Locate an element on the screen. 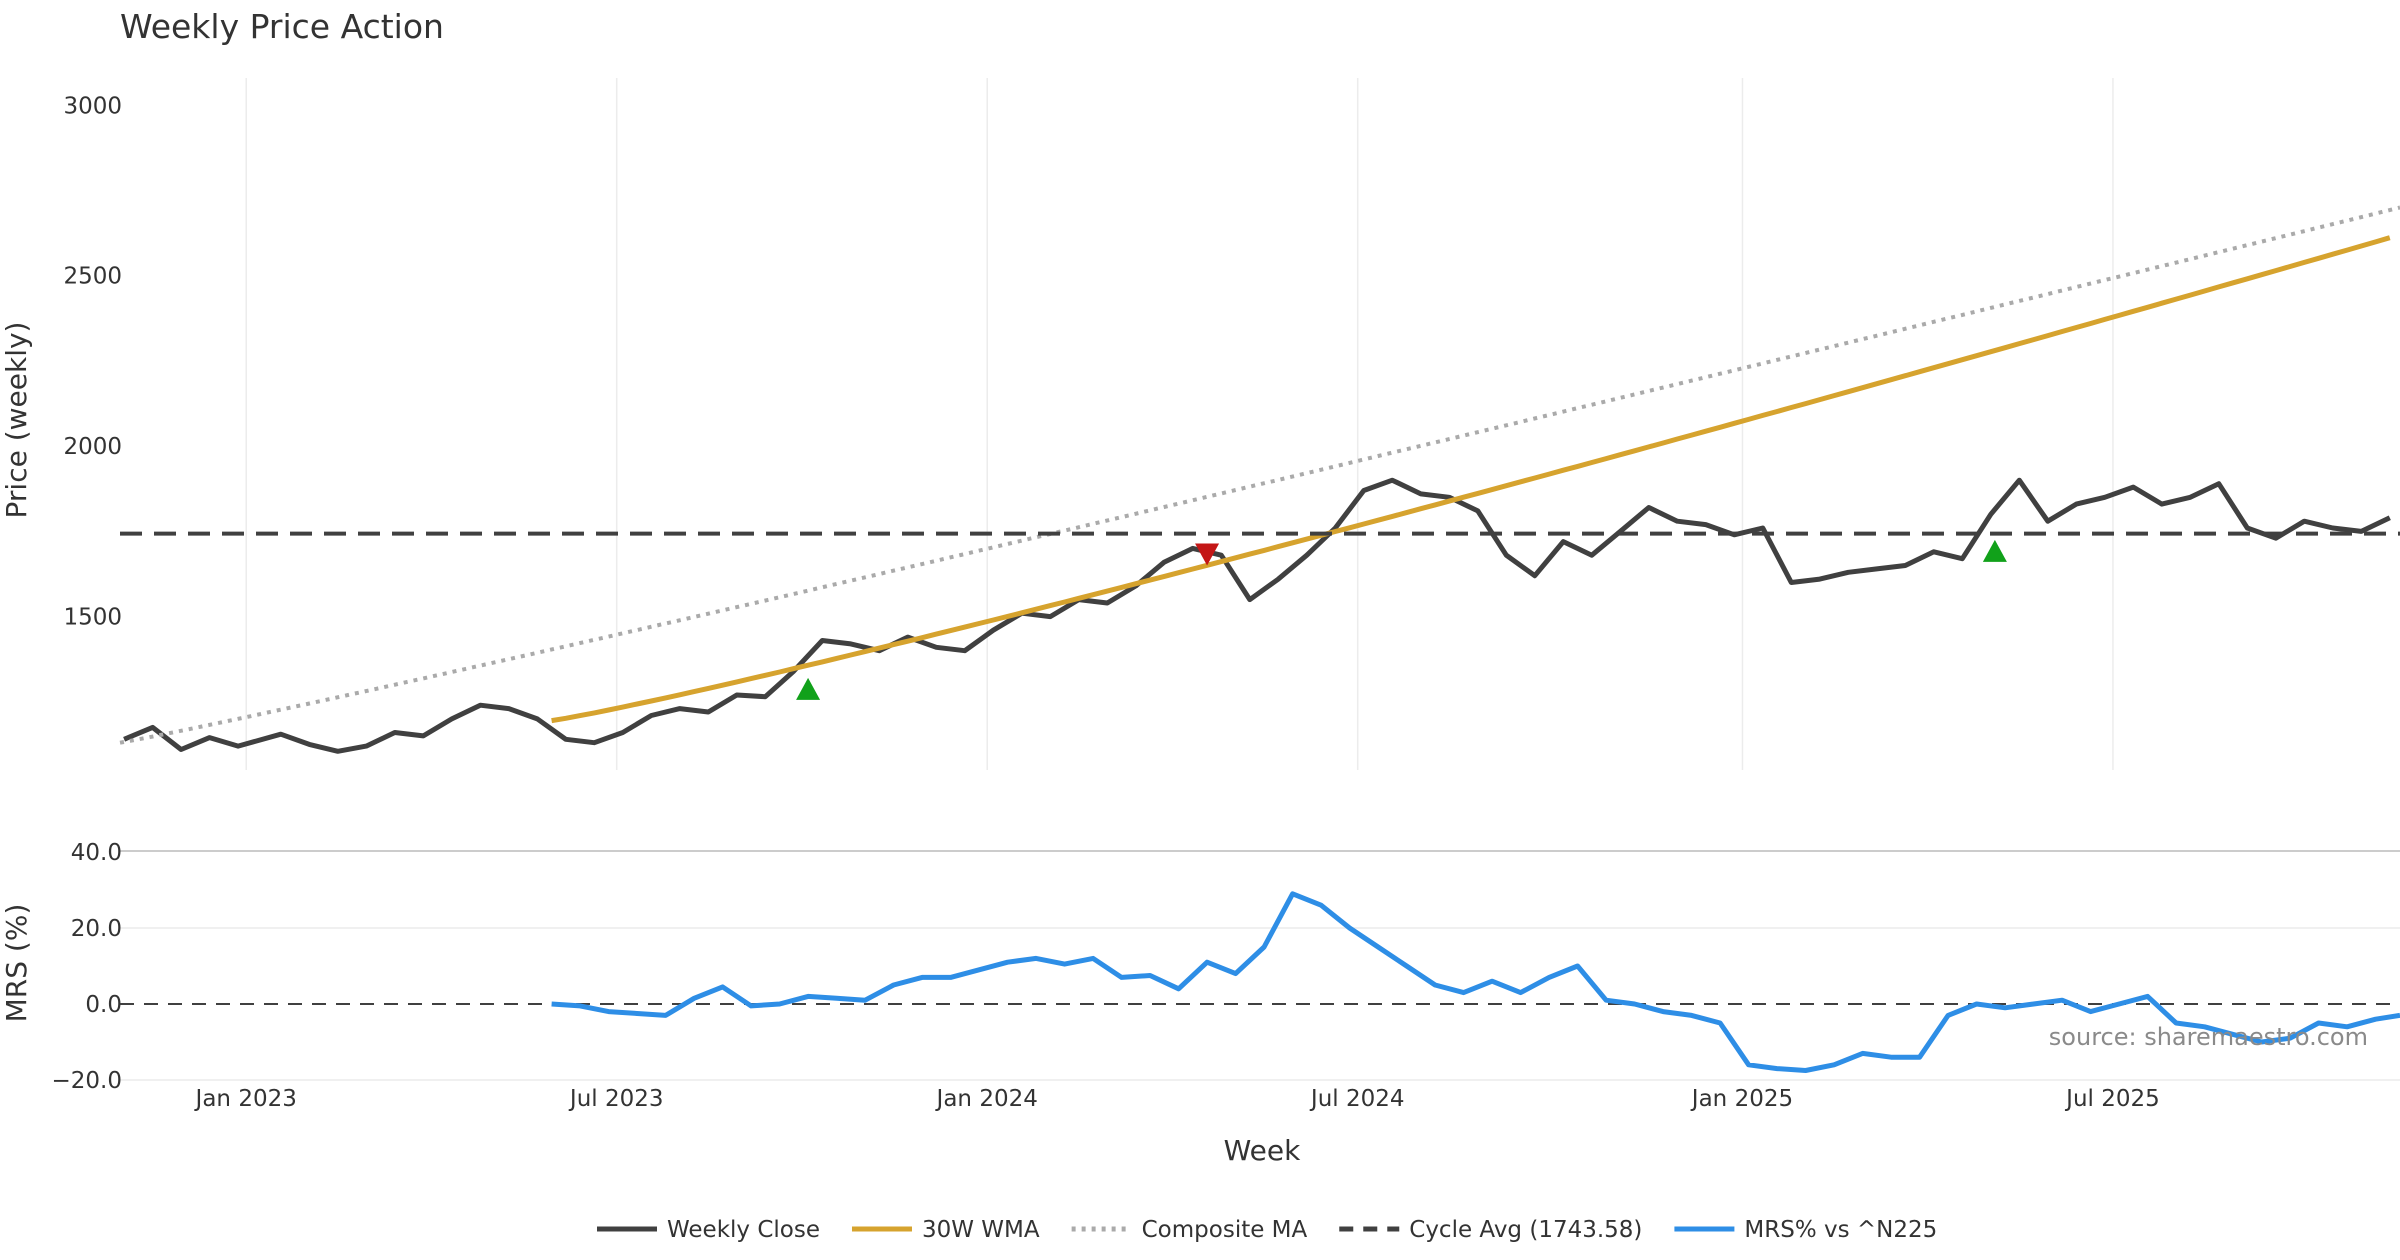  x-tick-label: Jul 2023 is located at coordinates (616, 1099).